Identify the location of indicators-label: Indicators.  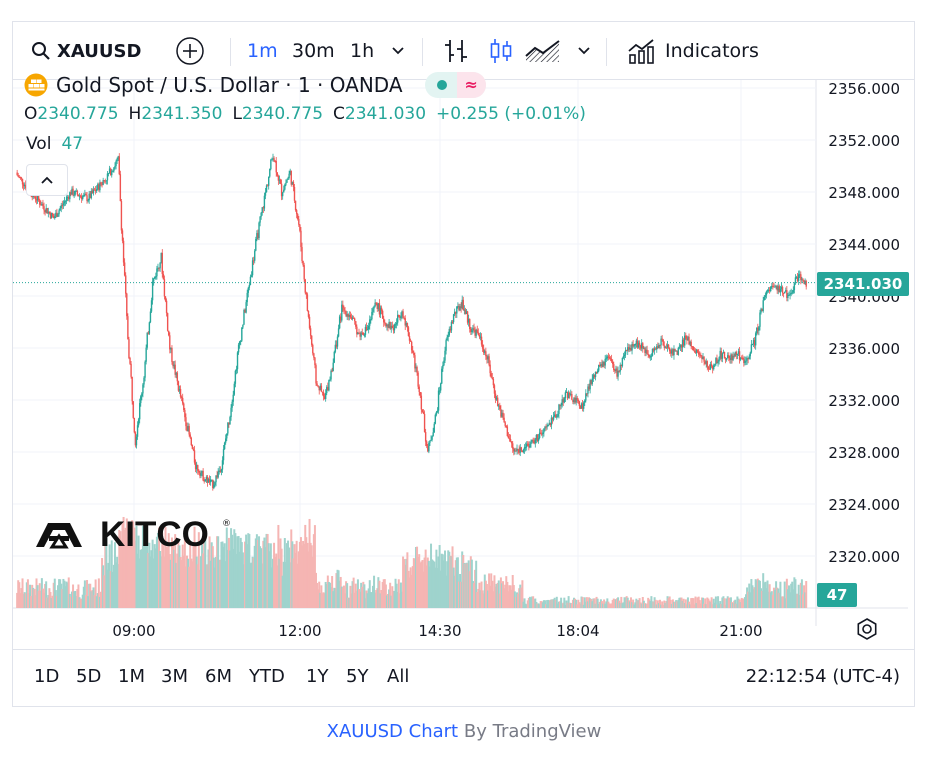
(712, 51).